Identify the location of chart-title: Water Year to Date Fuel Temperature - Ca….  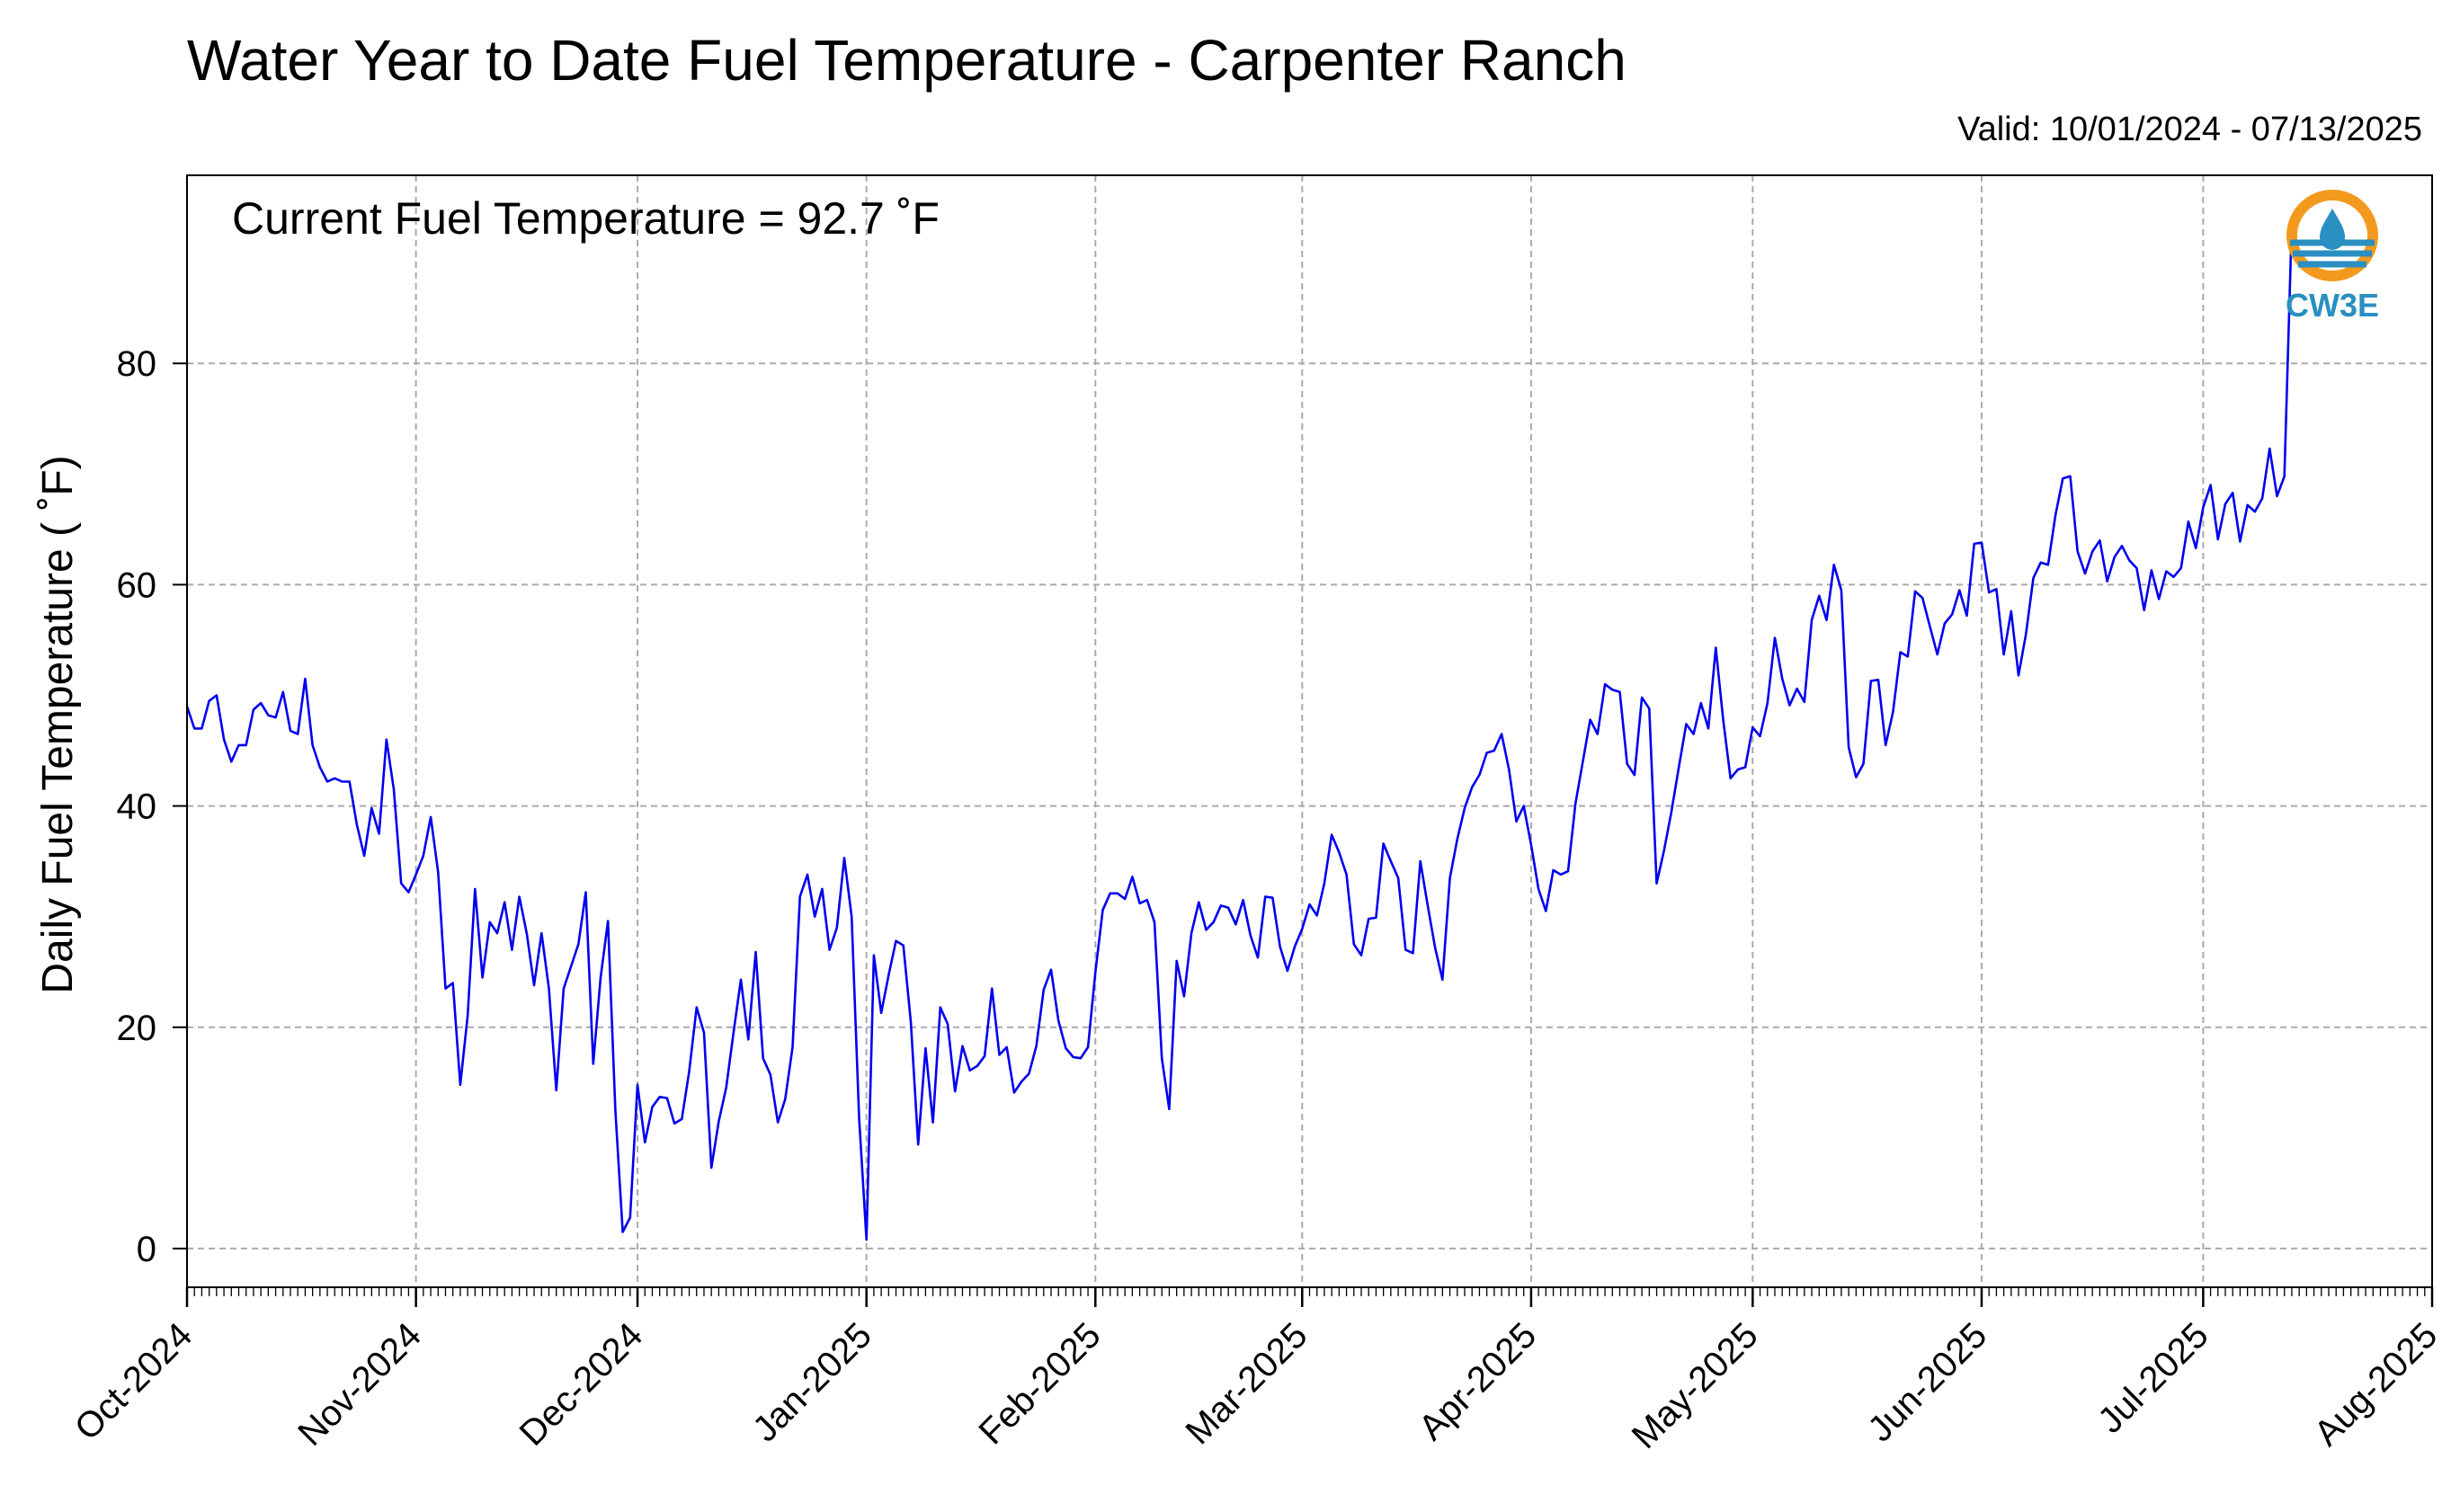
(907, 60).